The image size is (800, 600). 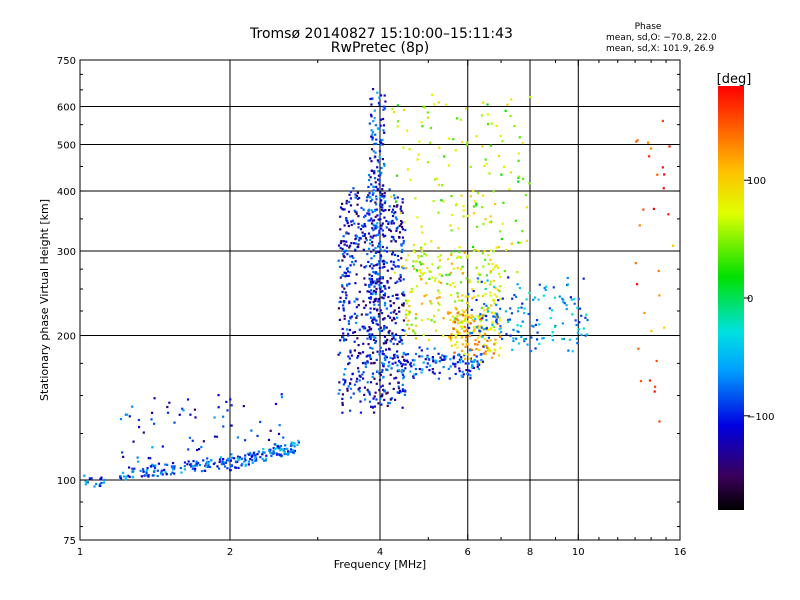 What do you see at coordinates (660, 49) in the screenshot?
I see `stats-x-mode: mean, sd,X: 101.9, 26.9` at bounding box center [660, 49].